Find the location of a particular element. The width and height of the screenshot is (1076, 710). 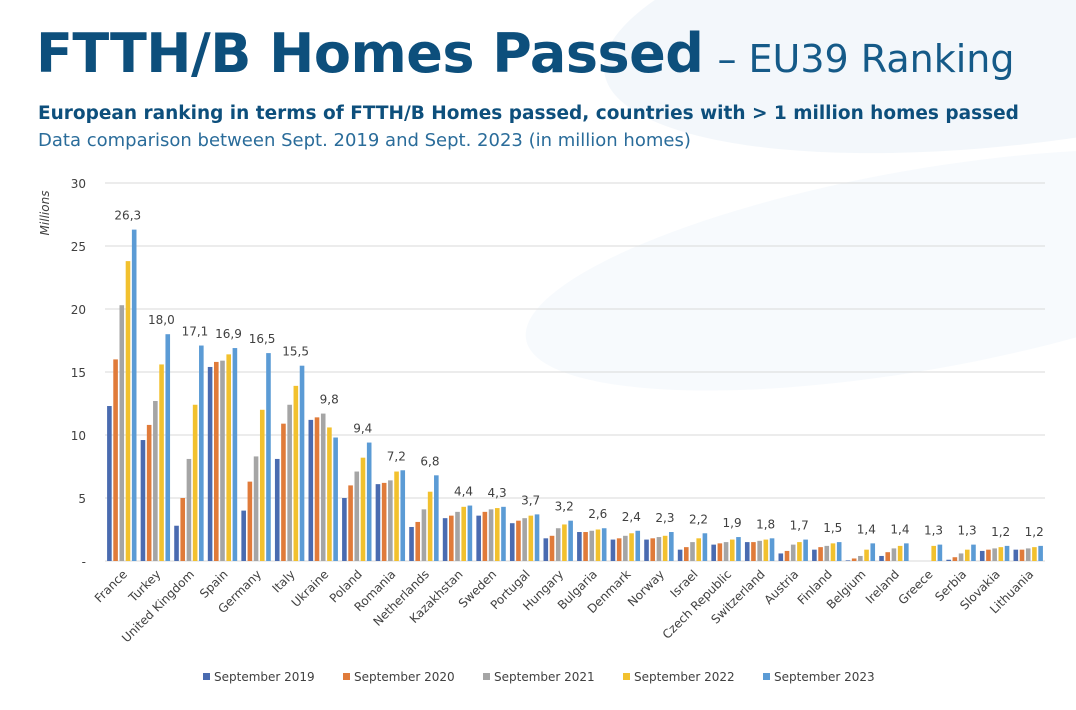

y-axis-label: Millions is located at coordinates (45, 213).